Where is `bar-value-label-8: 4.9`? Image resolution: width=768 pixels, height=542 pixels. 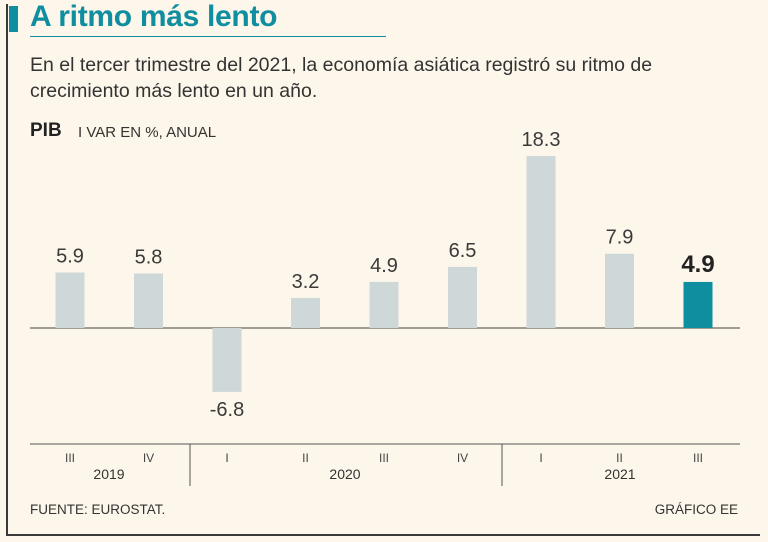
bar-value-label-8: 4.9 is located at coordinates (697, 264).